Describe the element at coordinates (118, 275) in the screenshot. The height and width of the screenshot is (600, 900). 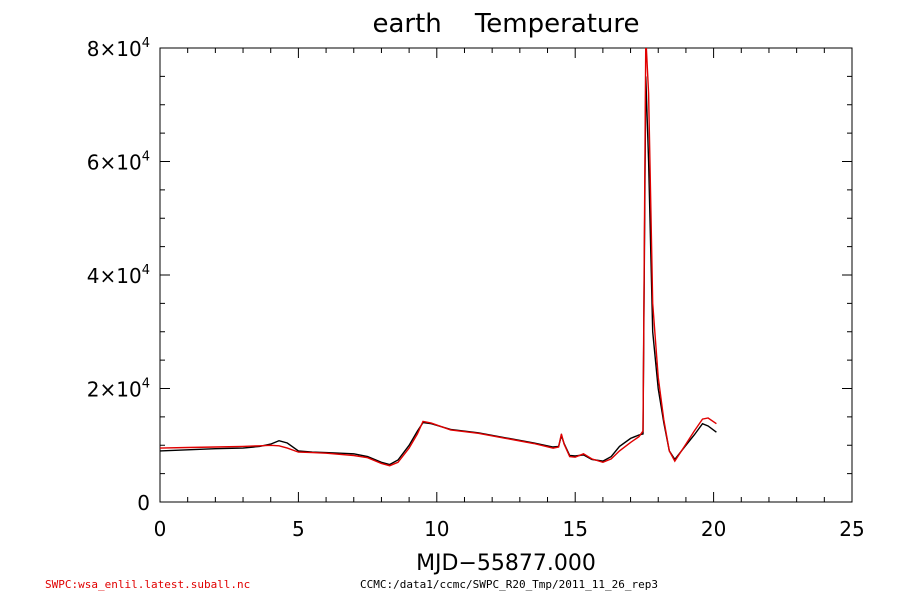
I see `y-tick-label: 4×104` at that location.